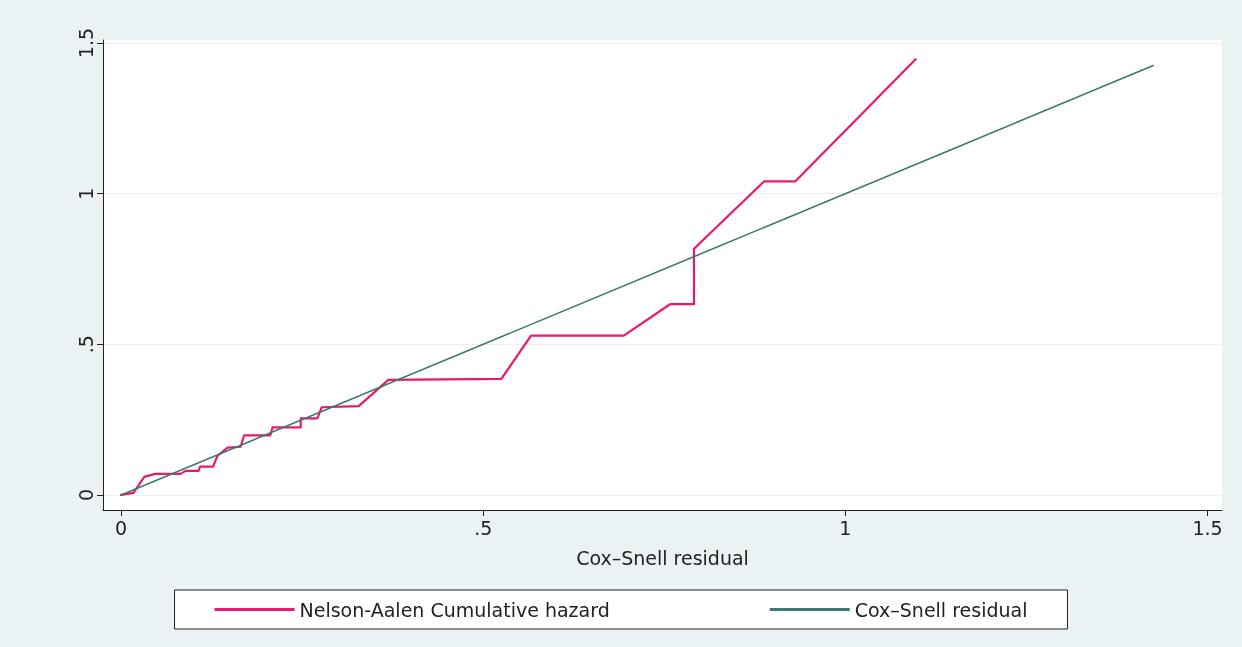 The width and height of the screenshot is (1242, 647). I want to click on y-tick-label: .5, so click(85, 344).